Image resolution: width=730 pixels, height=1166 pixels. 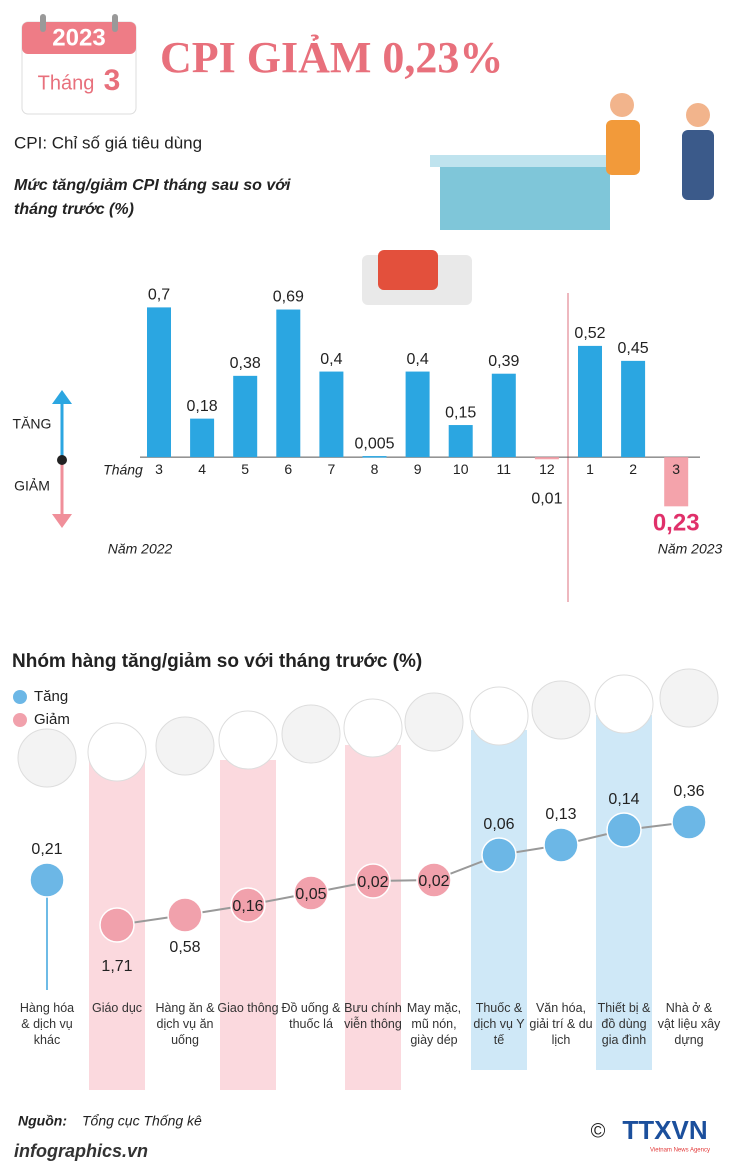 What do you see at coordinates (62, 521) in the screenshot?
I see `down-arrow-head` at bounding box center [62, 521].